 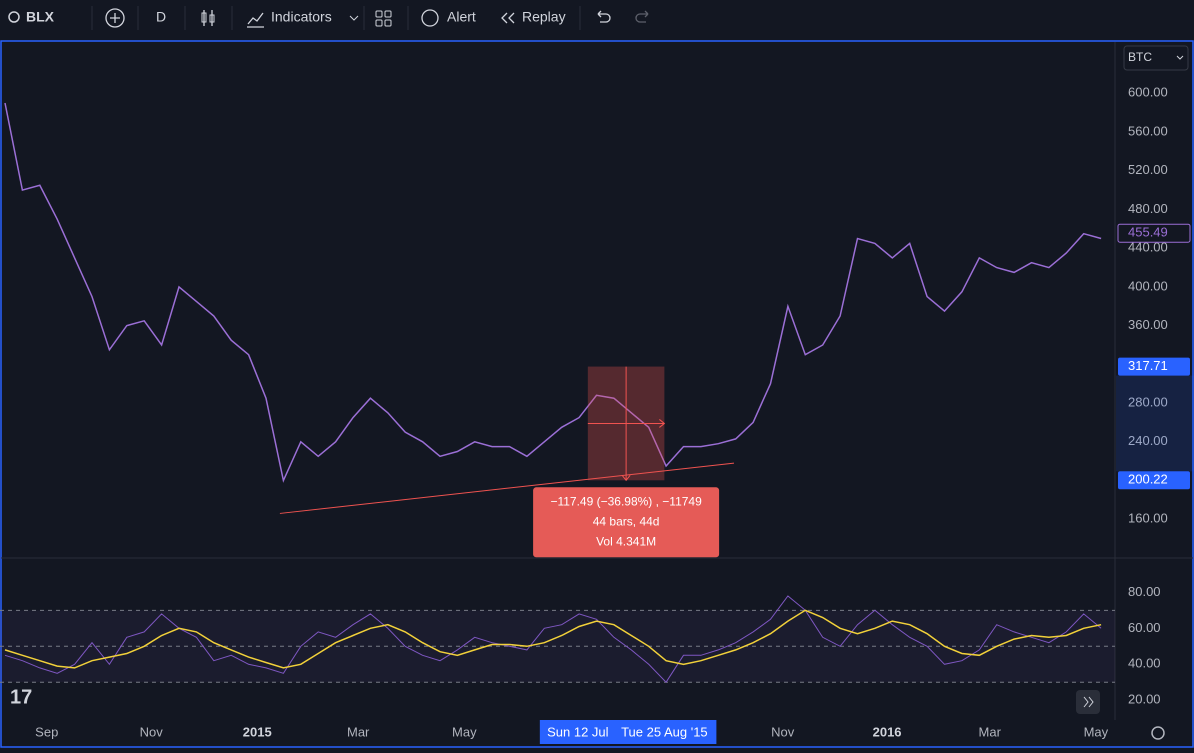 What do you see at coordinates (21, 697) in the screenshot?
I see `logo: 17` at bounding box center [21, 697].